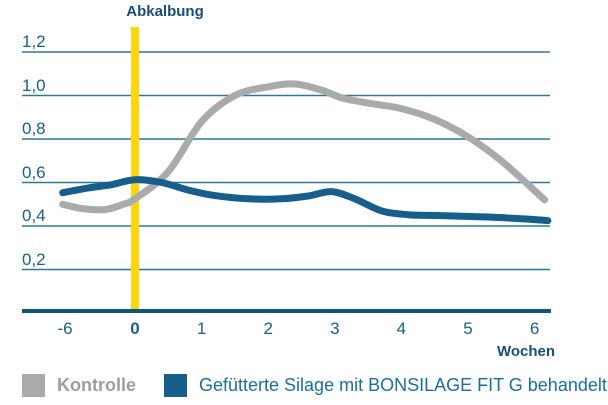 The image size is (608, 405). What do you see at coordinates (34, 85) in the screenshot?
I see `y-axis-tick-label: 1,0` at bounding box center [34, 85].